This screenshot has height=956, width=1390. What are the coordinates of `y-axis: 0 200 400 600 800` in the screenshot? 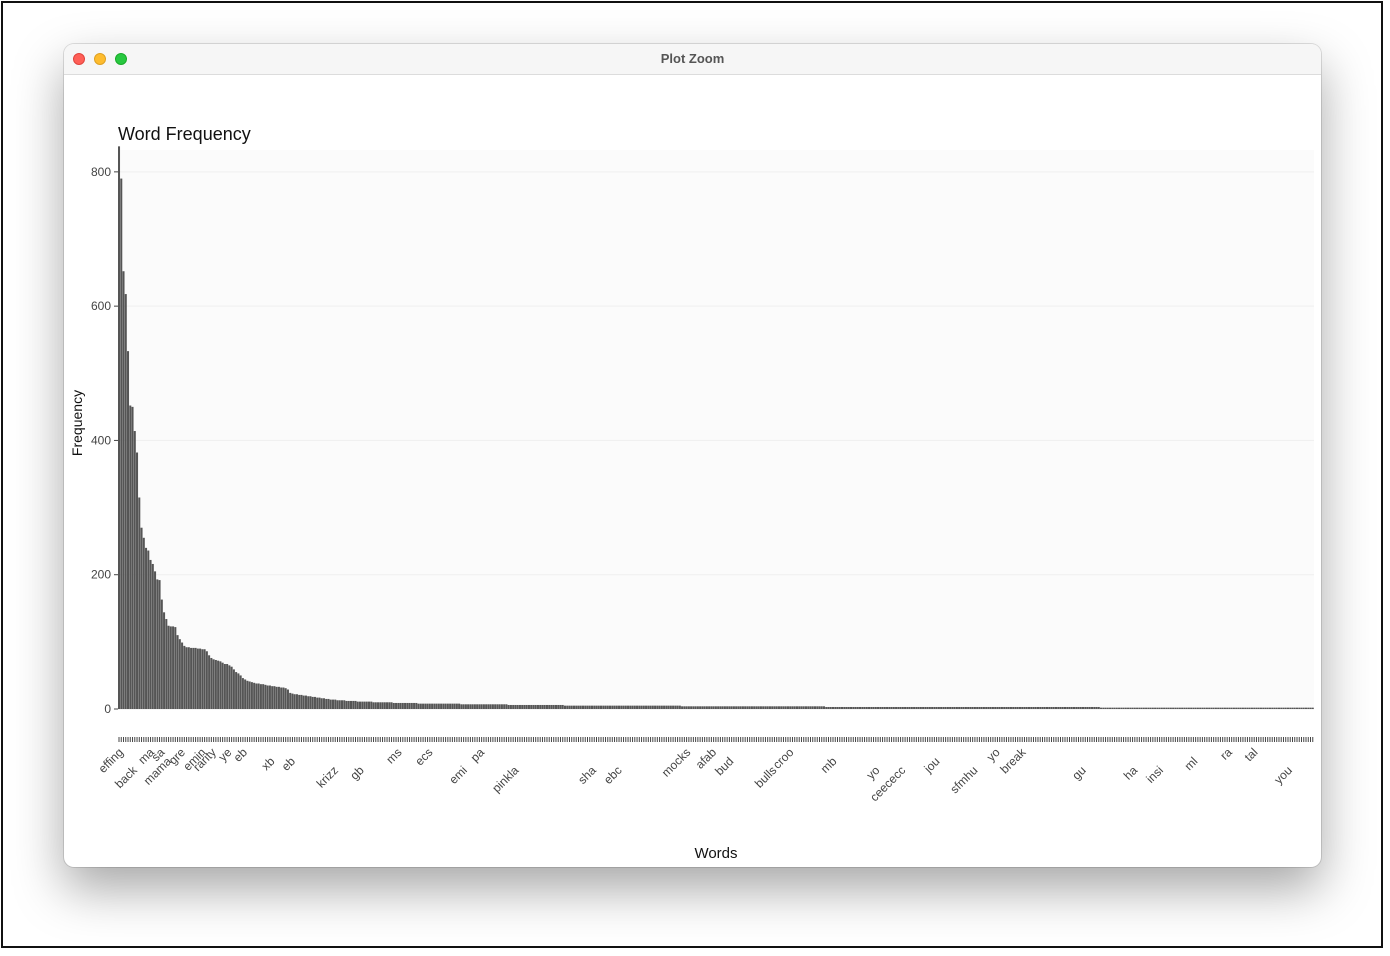 It's located at (104, 440).